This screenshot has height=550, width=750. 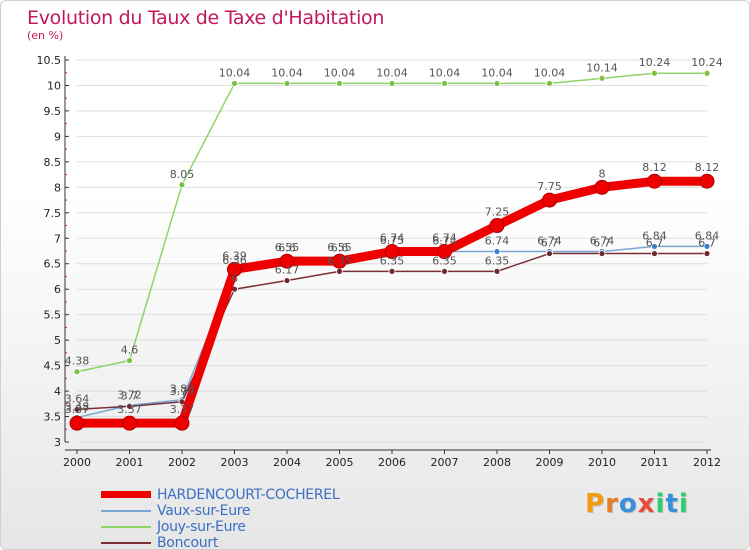 I want to click on legend-label: Jouy-sur-Eure, so click(x=201, y=527).